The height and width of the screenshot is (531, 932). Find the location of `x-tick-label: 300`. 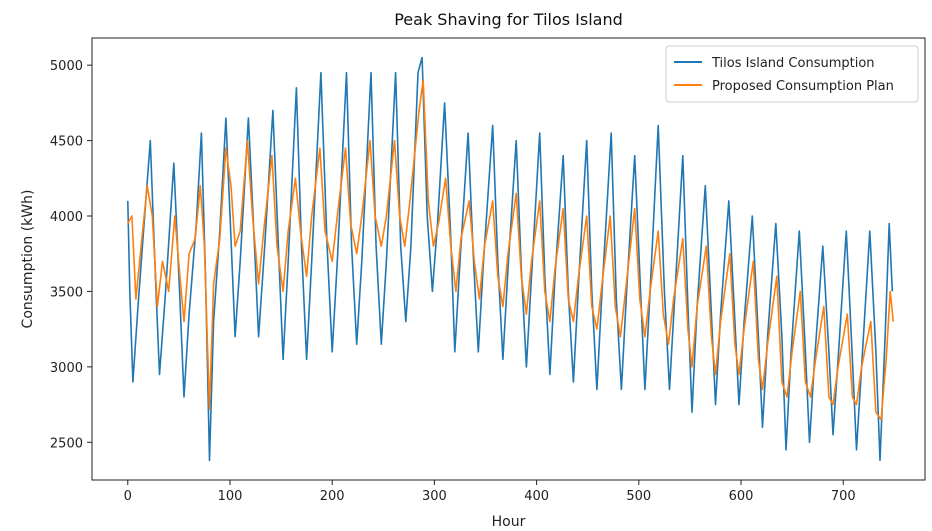

x-tick-label: 300 is located at coordinates (434, 496).